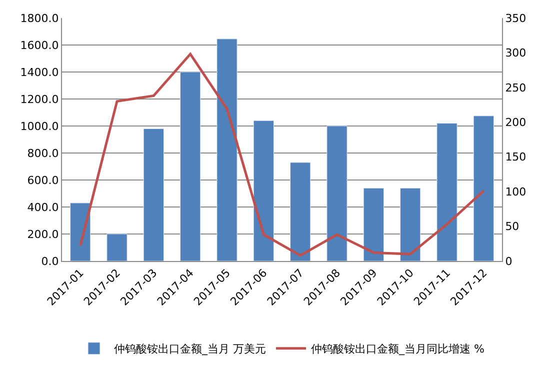 The width and height of the screenshot is (542, 375). Describe the element at coordinates (50, 261) in the screenshot. I see `y-tick-label: 0.0` at that location.